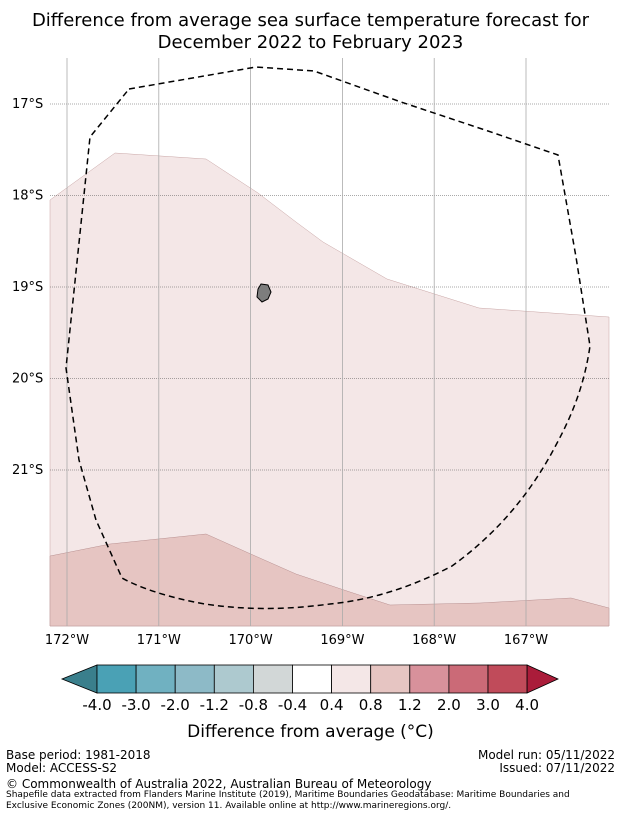 The image size is (621, 816). What do you see at coordinates (557, 768) in the screenshot?
I see `issued-text: Issued: 07/11/2022` at bounding box center [557, 768].